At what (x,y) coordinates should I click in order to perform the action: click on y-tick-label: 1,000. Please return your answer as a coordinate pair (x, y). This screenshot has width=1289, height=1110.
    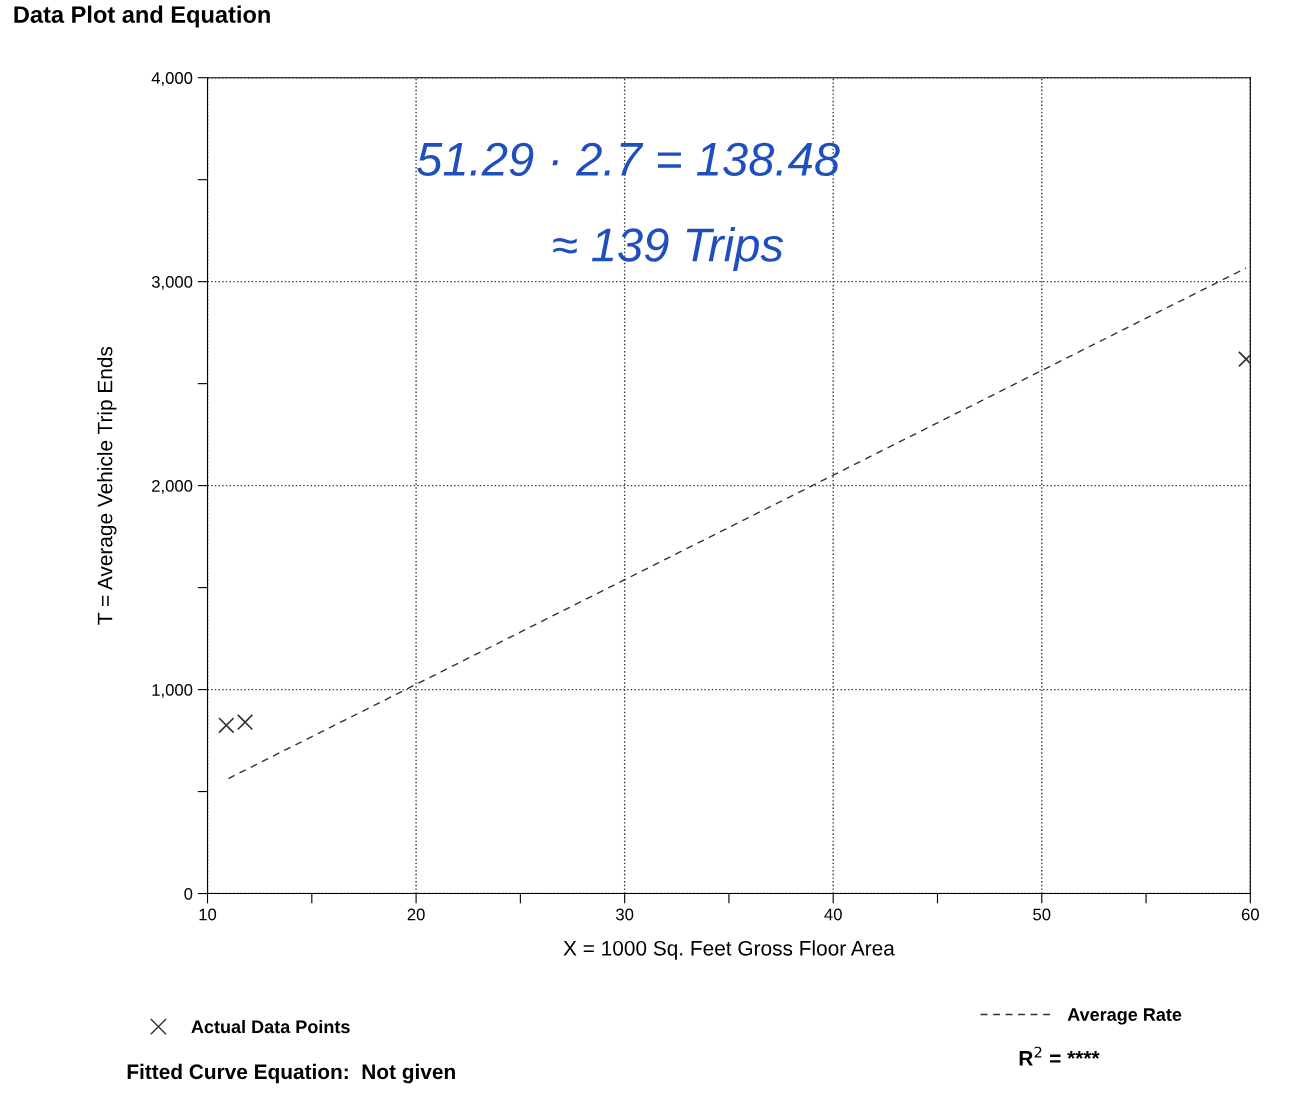
    Looking at the image, I should click on (172, 690).